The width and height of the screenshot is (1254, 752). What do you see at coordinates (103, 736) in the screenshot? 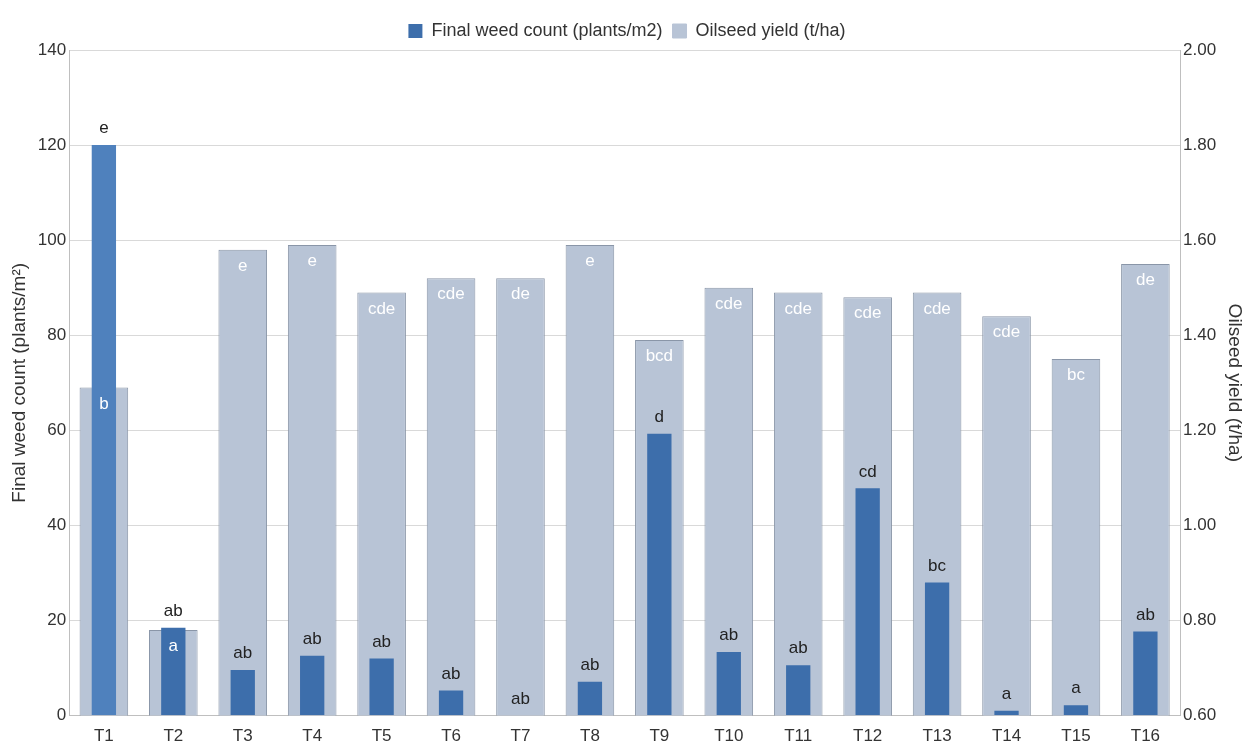
I see `x-tick-label: T1` at bounding box center [103, 736].